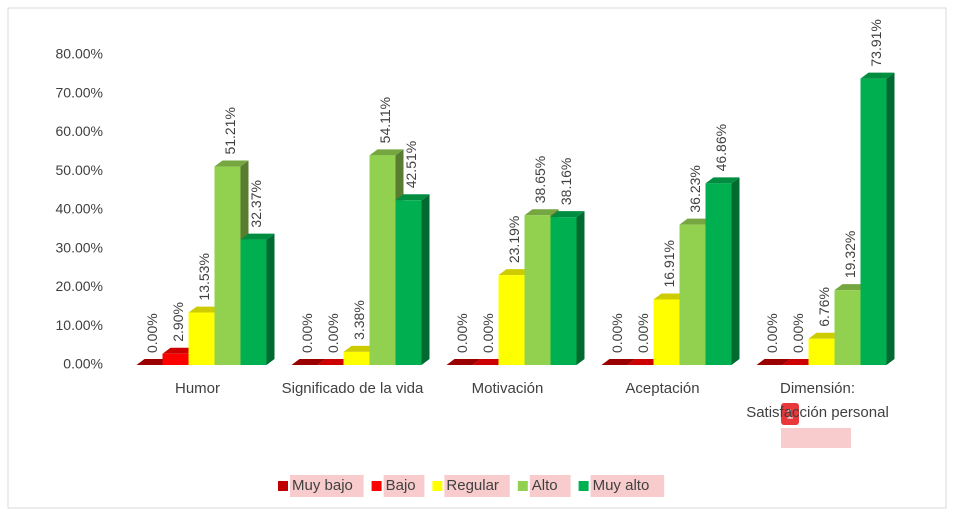 The width and height of the screenshot is (953, 512). Describe the element at coordinates (79, 286) in the screenshot. I see `y-tick-label: 20.00%` at that location.